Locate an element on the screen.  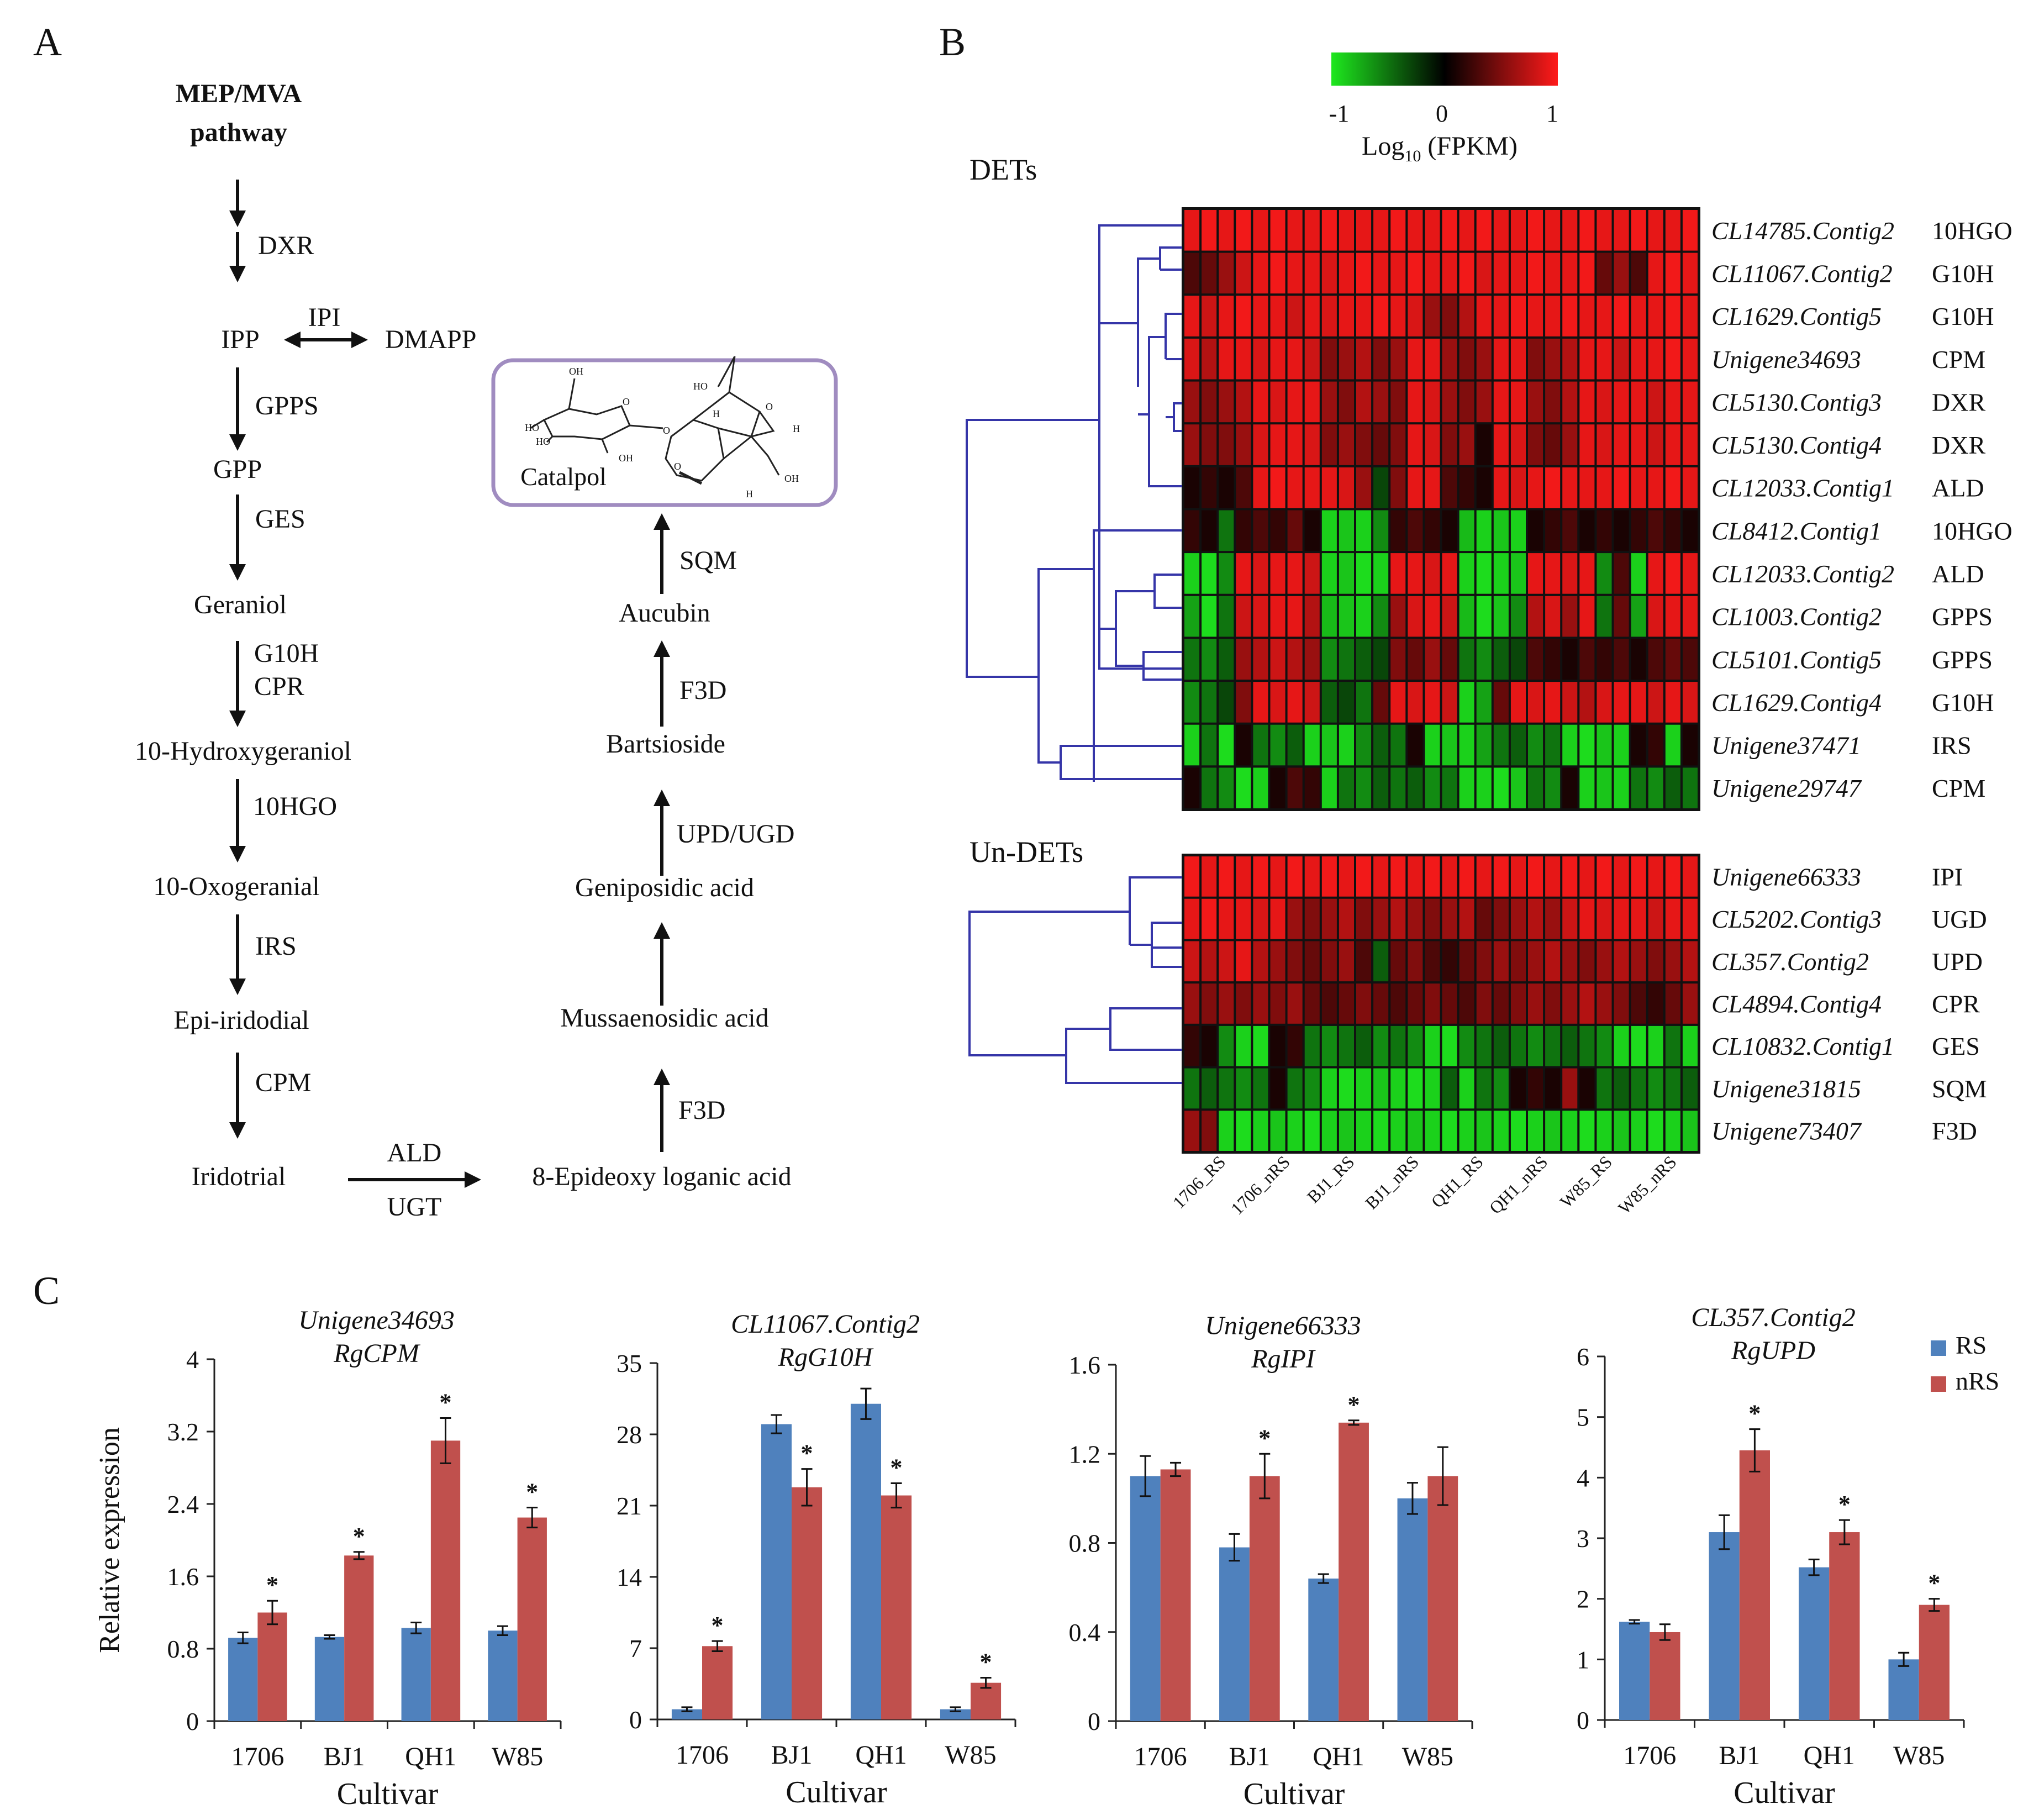
legend-label: nRS is located at coordinates (1977, 1381).